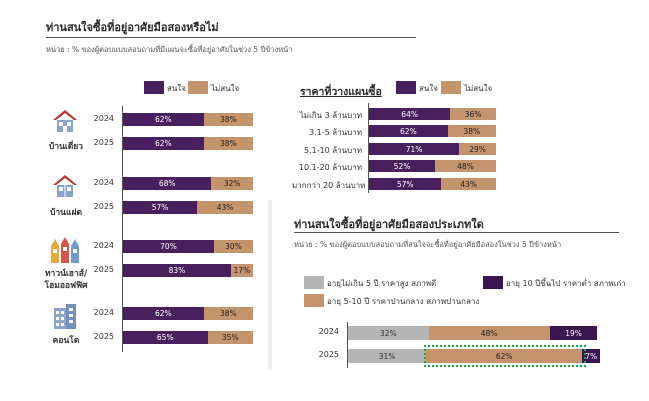  Describe the element at coordinates (468, 184) in the screenshot. I see `price-bar-not-interested: 43%` at that location.